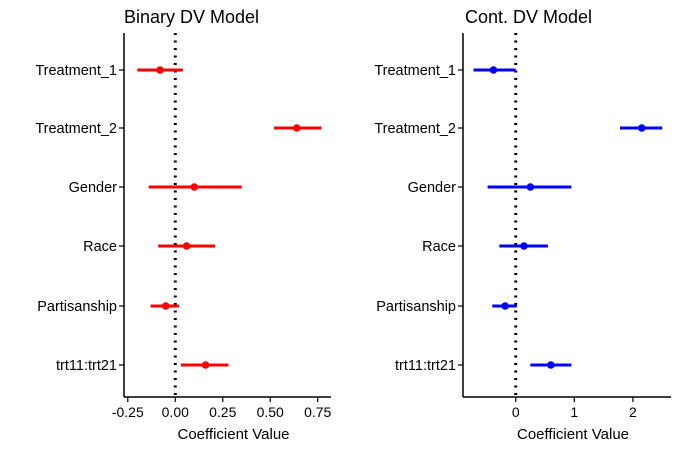 This screenshot has width=680, height=450. I want to click on x-tick-label: 0.50, so click(270, 412).